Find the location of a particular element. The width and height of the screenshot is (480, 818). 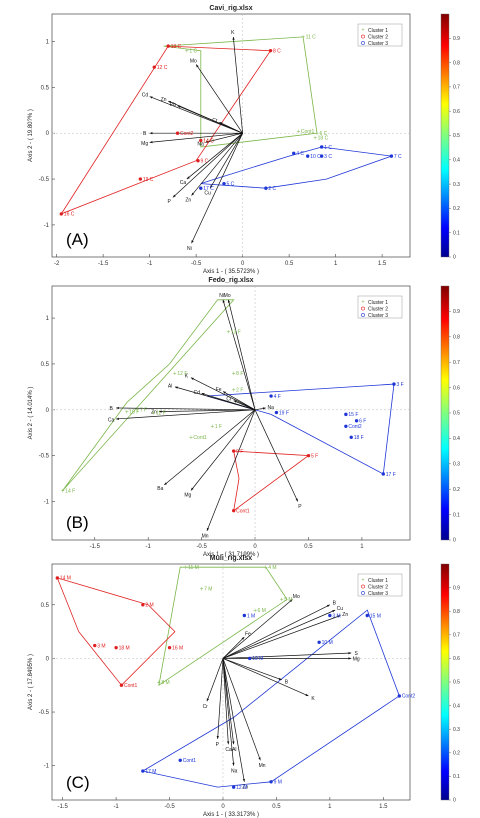

data-point-label: 17 C is located at coordinates (208, 189).